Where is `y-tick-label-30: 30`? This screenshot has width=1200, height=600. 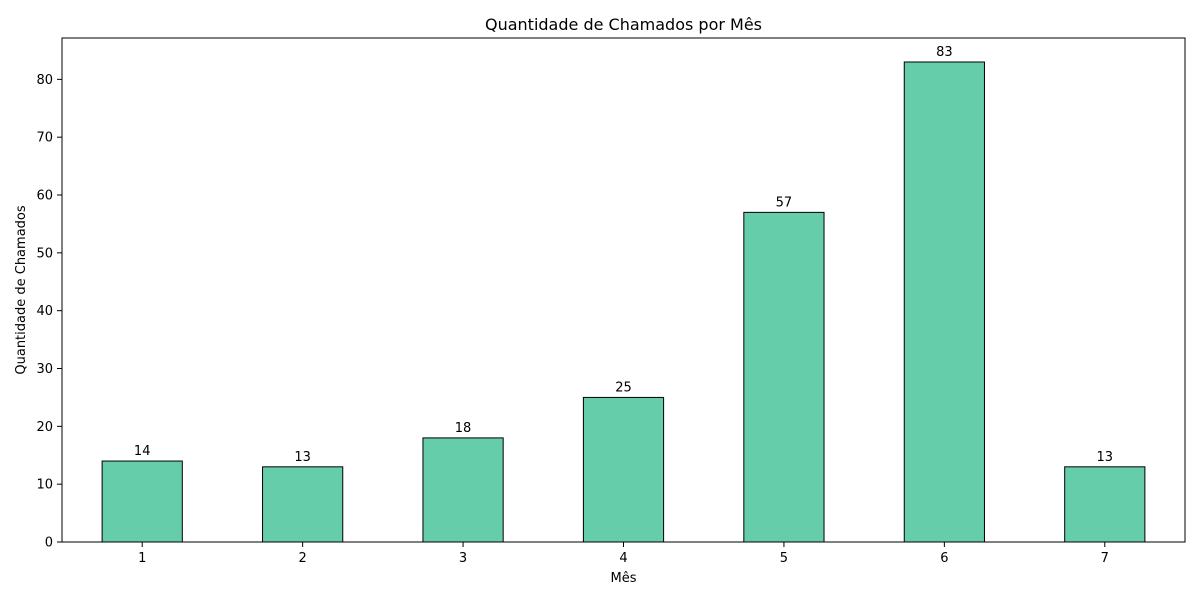
y-tick-label-30: 30 is located at coordinates (44, 369).